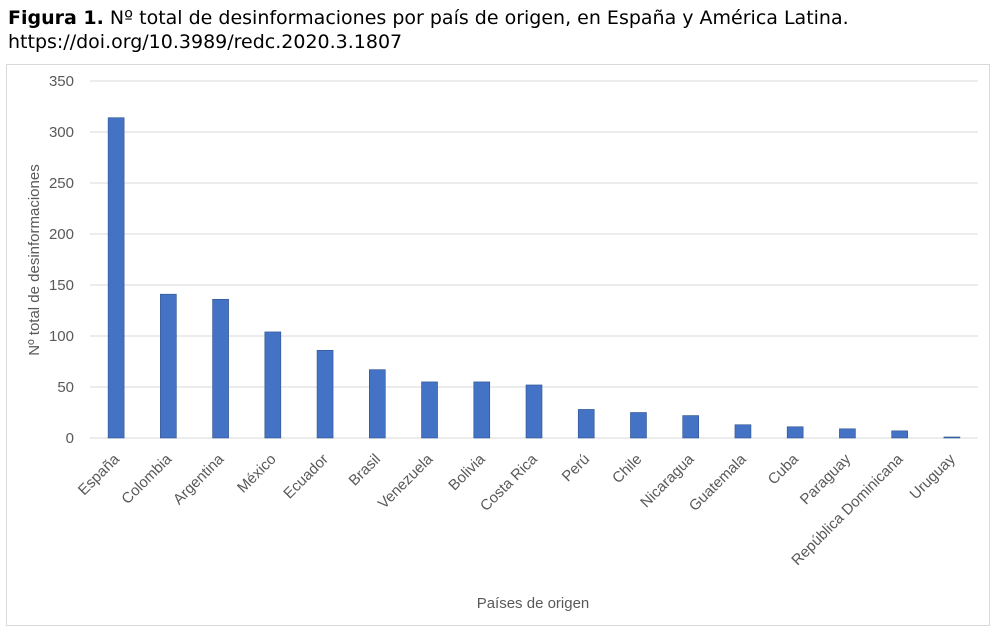  What do you see at coordinates (99, 474) in the screenshot?
I see `x-tick-label: España` at bounding box center [99, 474].